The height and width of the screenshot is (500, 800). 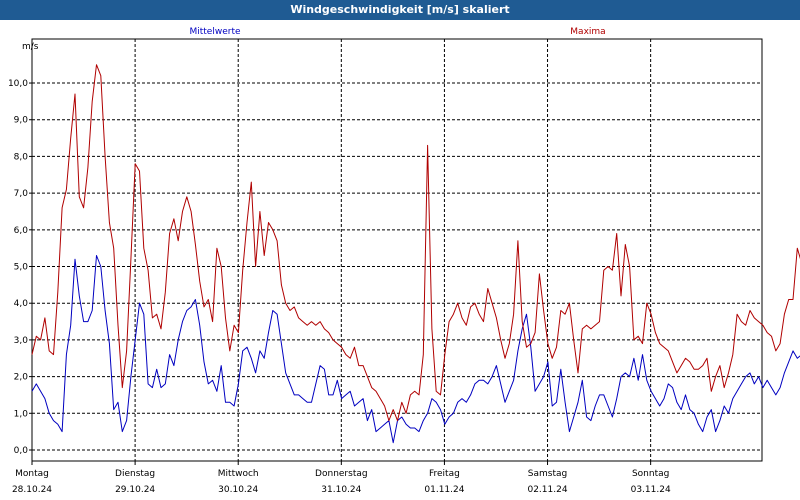 I want to click on legend: Mittelwerte Maxima, so click(x=397, y=32).